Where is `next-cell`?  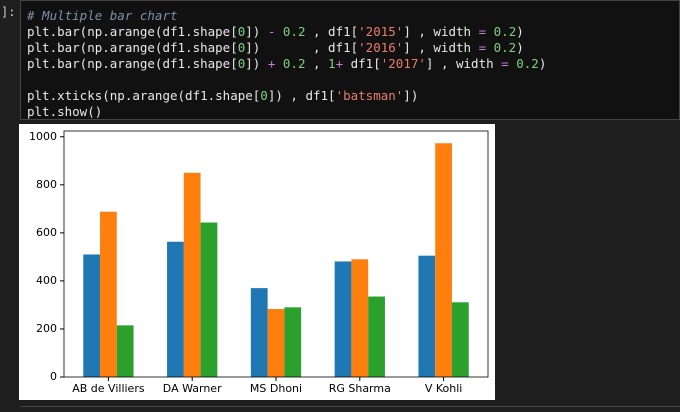
next-cell is located at coordinates (350, 409).